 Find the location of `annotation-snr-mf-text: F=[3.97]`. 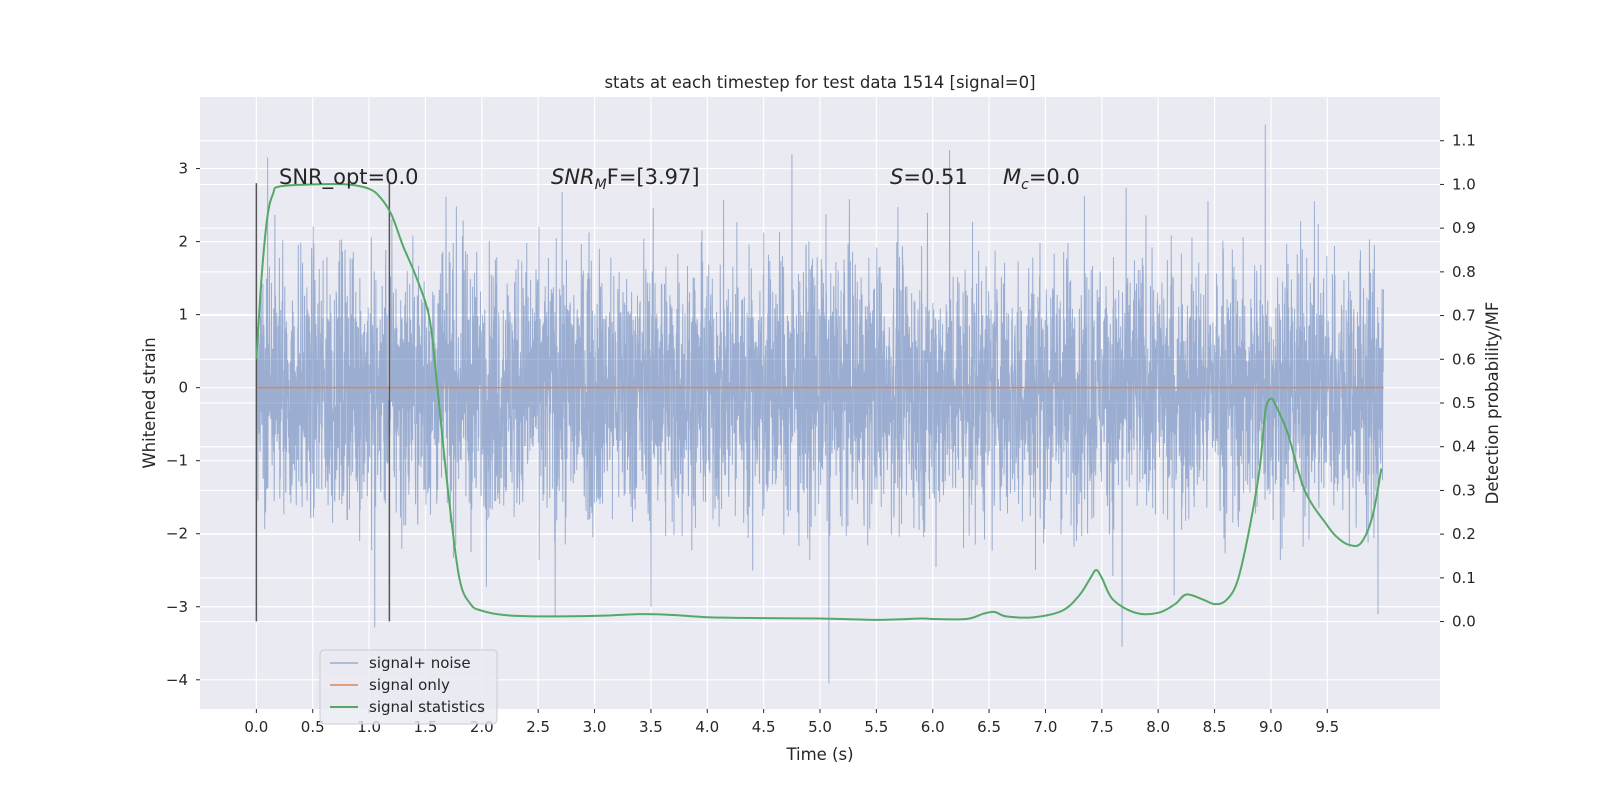

annotation-snr-mf-text: F=[3.97] is located at coordinates (653, 177).